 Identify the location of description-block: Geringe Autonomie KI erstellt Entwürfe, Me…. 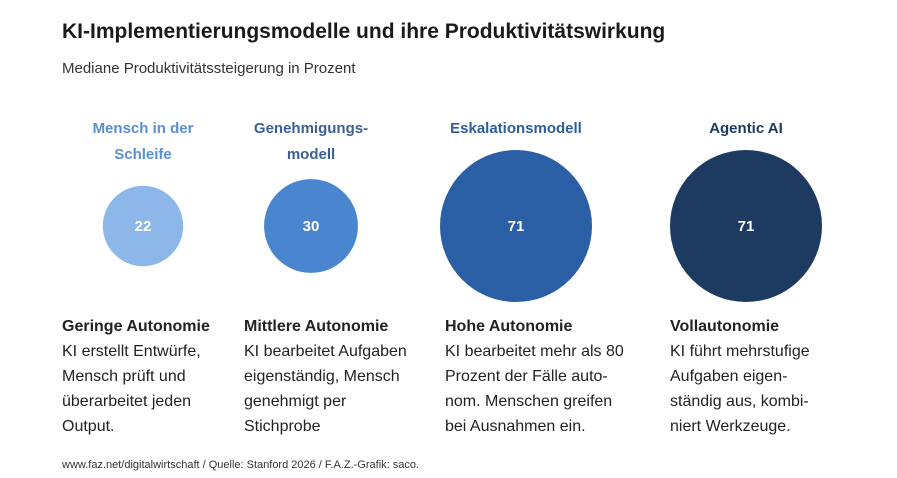
(157, 376).